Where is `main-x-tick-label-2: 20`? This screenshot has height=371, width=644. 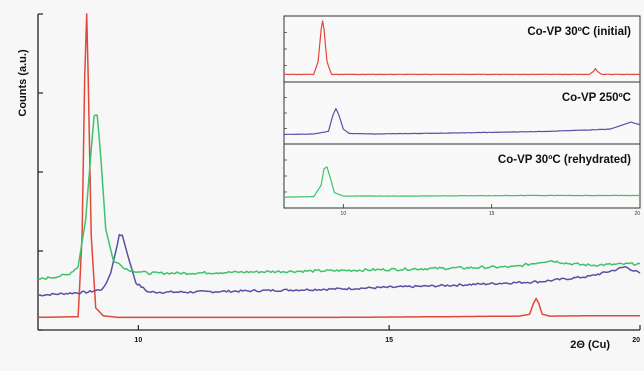 main-x-tick-label-2: 20 is located at coordinates (636, 340).